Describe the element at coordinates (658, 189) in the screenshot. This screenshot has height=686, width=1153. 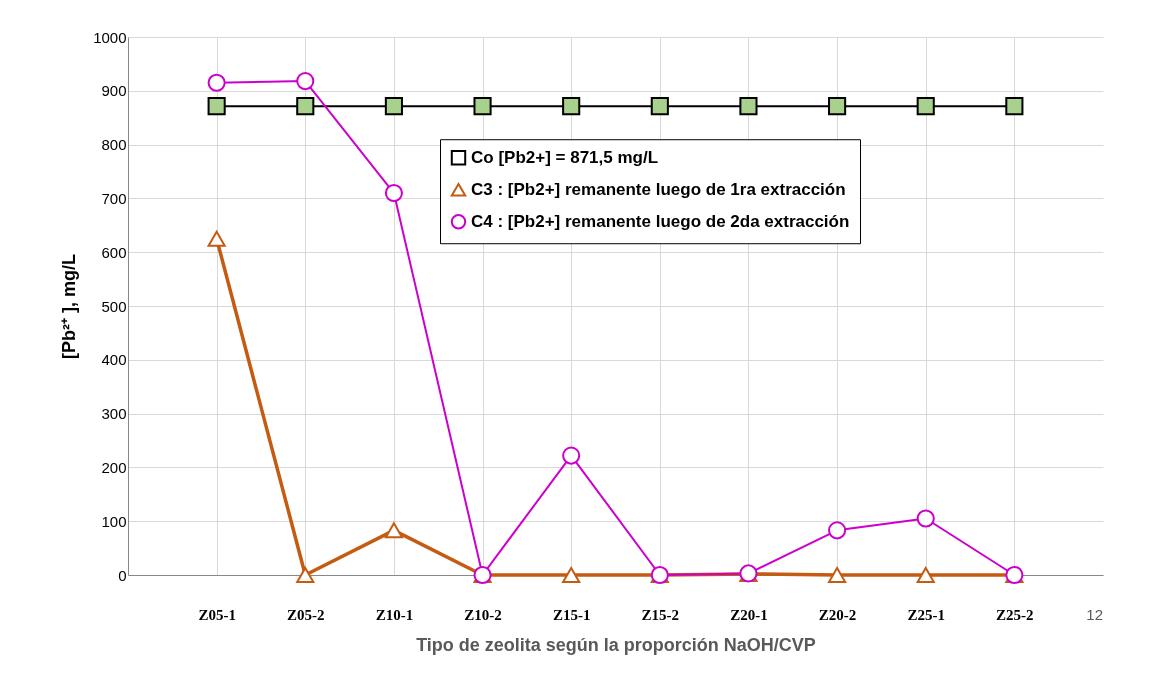
I see `legend-label: C3 : [Pb2+] remanente luego de 1ra extracción` at that location.